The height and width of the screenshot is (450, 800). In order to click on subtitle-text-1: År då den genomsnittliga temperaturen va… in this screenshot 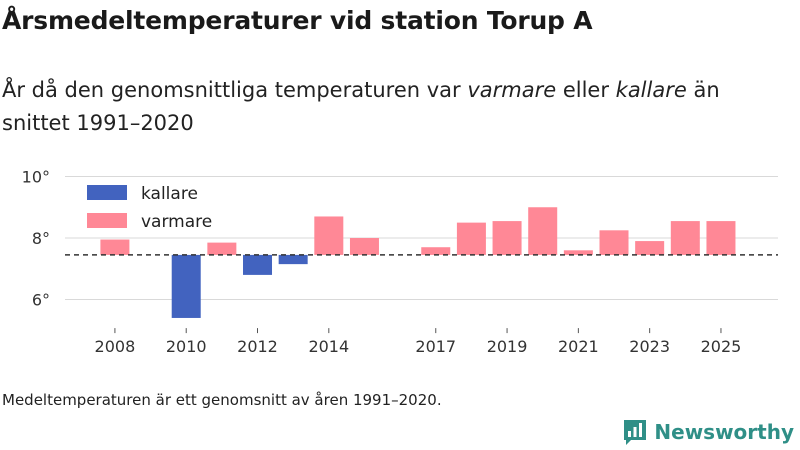, I will do `click(235, 90)`.